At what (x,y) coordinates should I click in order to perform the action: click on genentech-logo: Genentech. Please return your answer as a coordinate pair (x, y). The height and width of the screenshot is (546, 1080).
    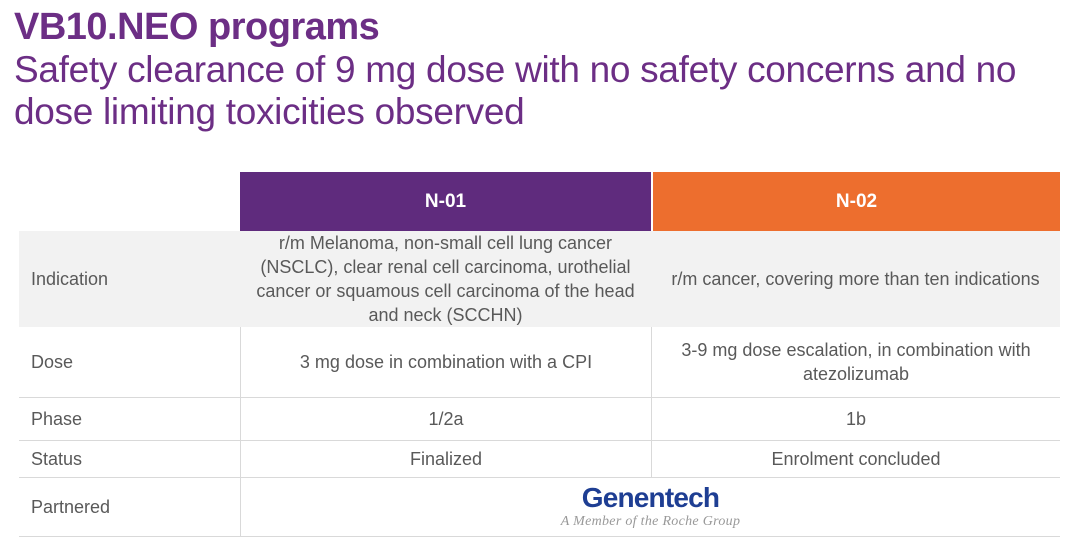
    Looking at the image, I should click on (650, 497).